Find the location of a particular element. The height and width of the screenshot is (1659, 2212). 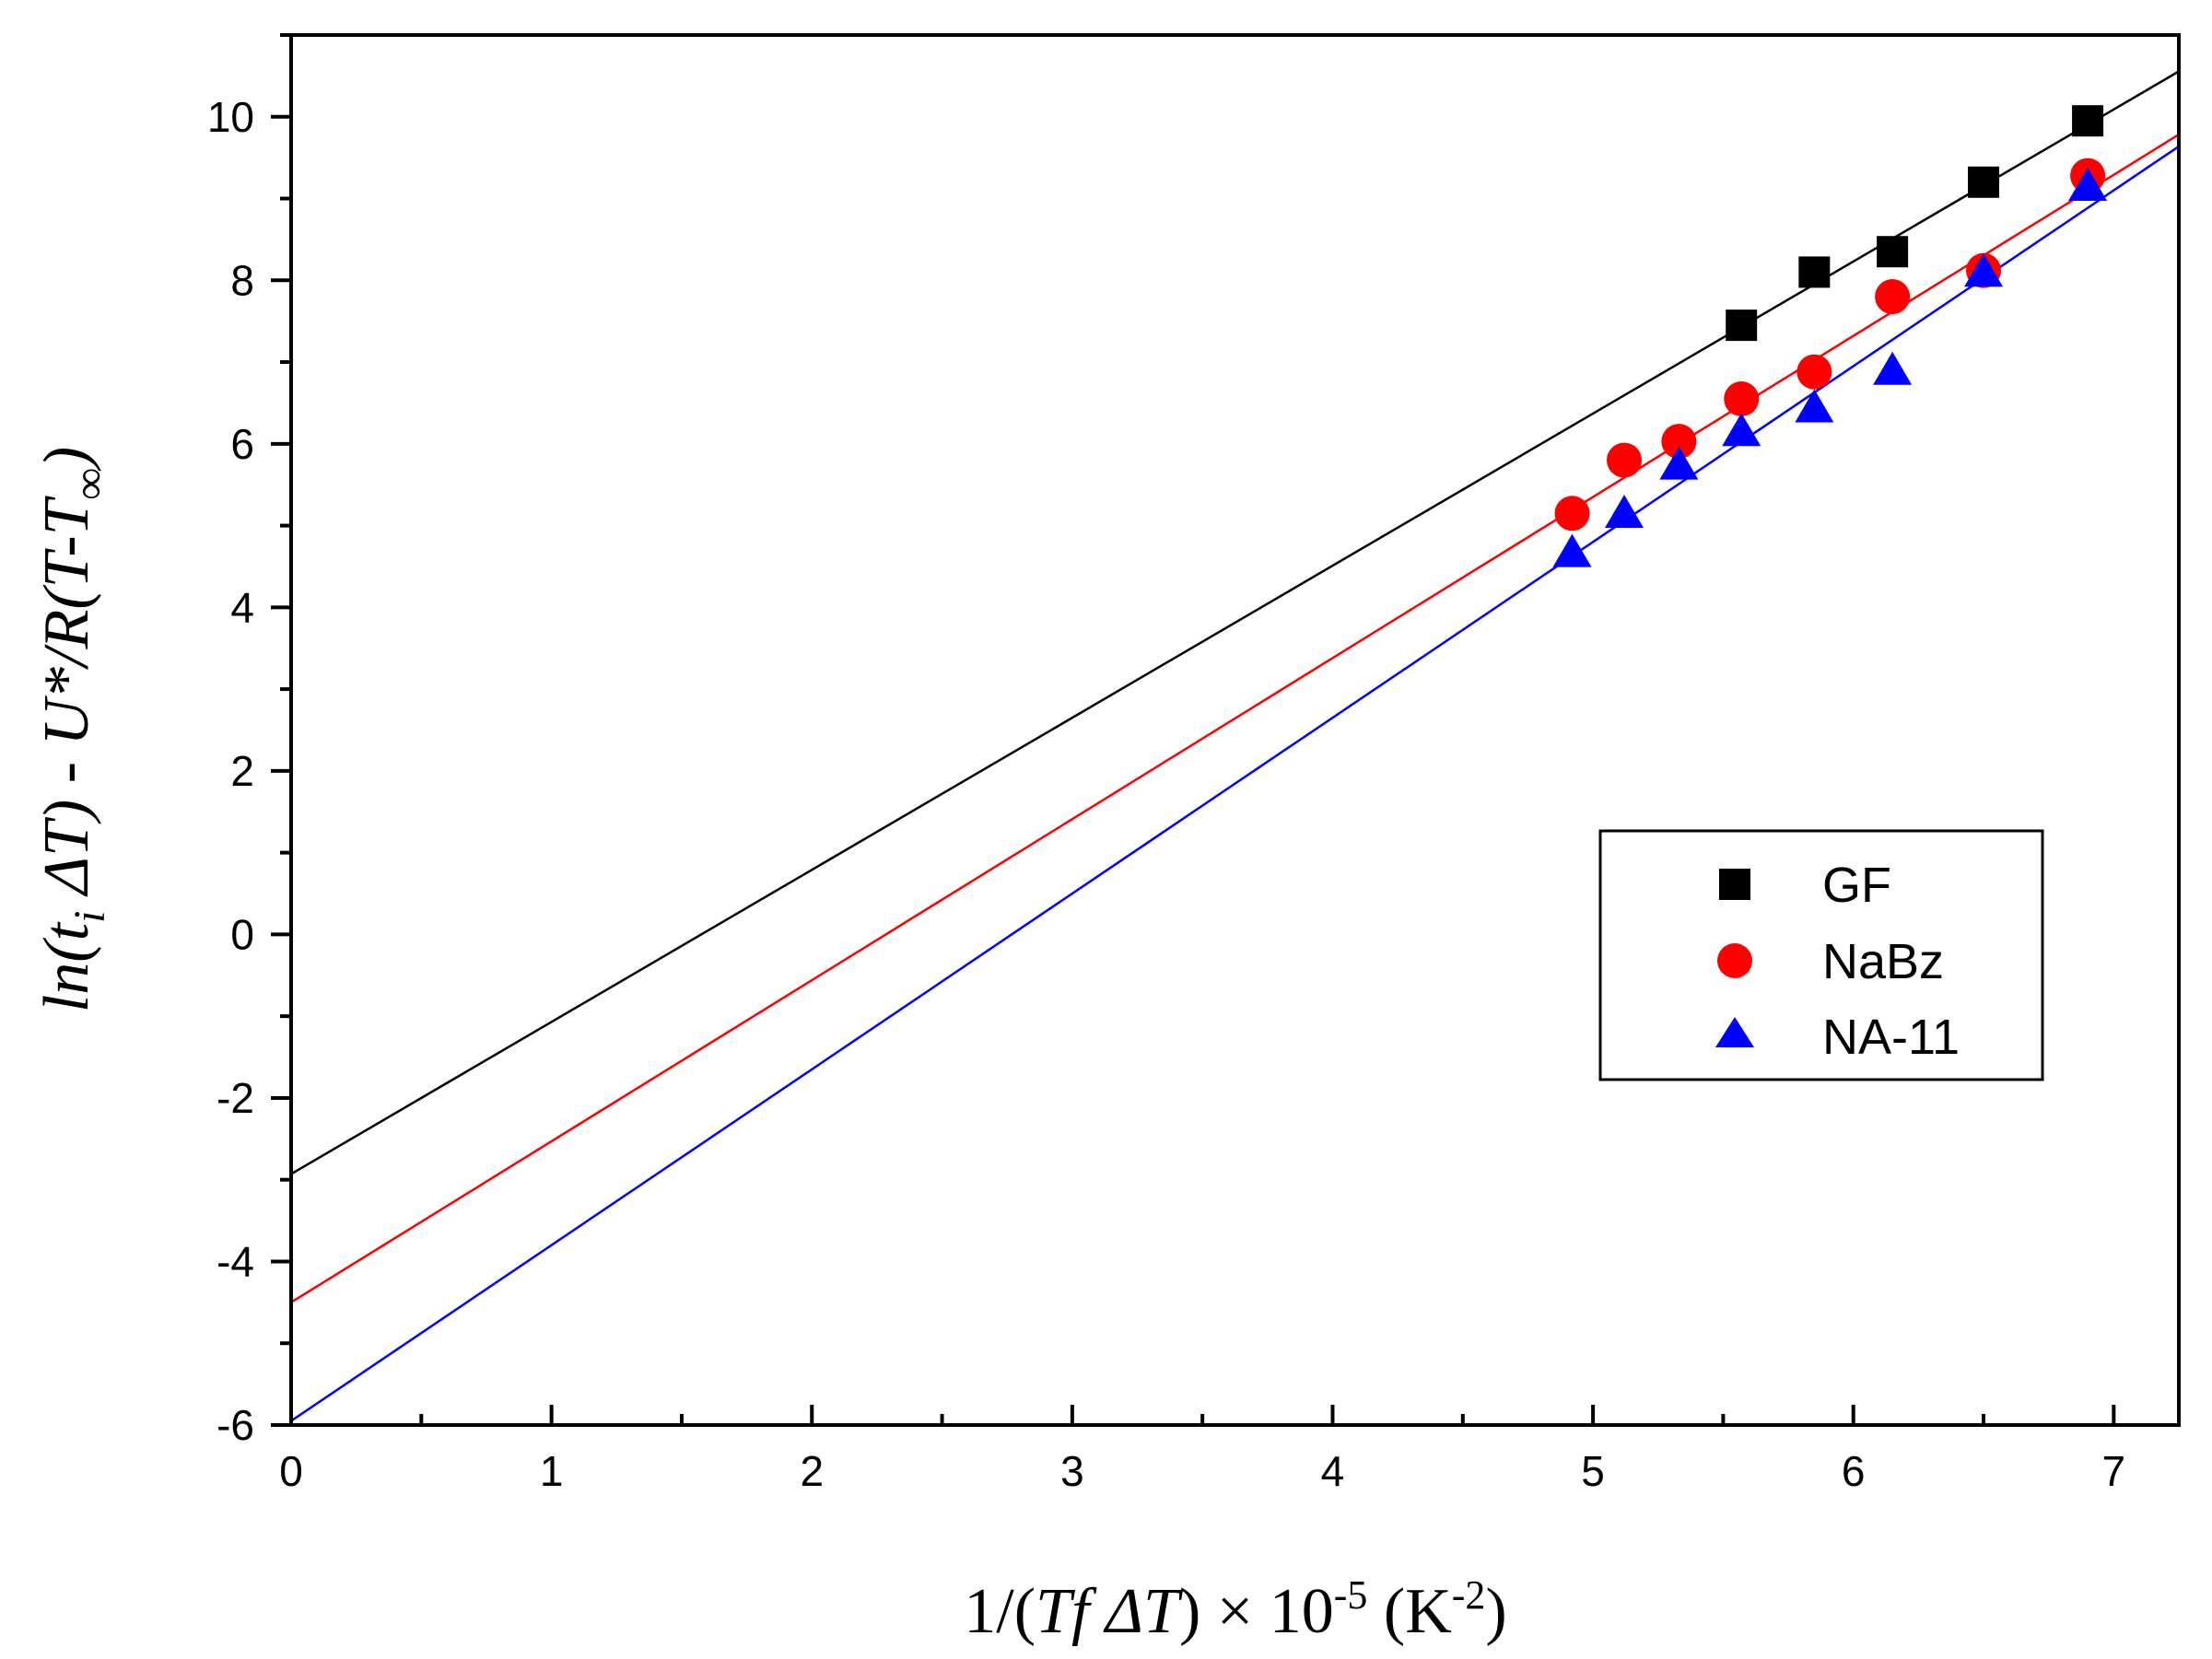

y-tick-label: 10 is located at coordinates (231, 117).